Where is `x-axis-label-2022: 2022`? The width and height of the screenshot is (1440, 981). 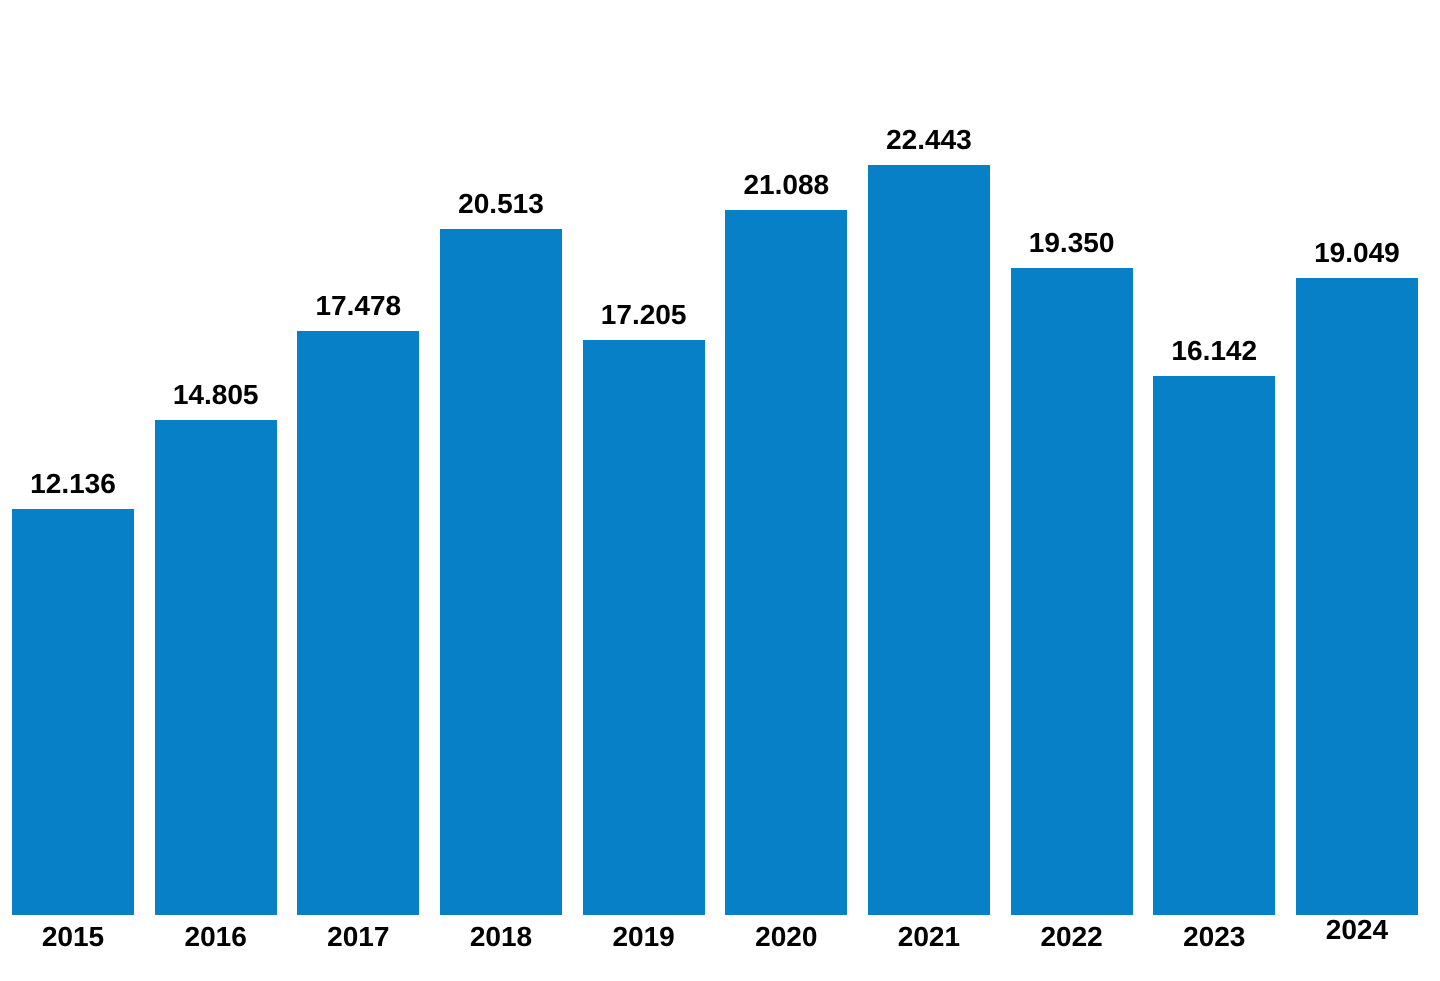 x-axis-label-2022: 2022 is located at coordinates (1071, 936).